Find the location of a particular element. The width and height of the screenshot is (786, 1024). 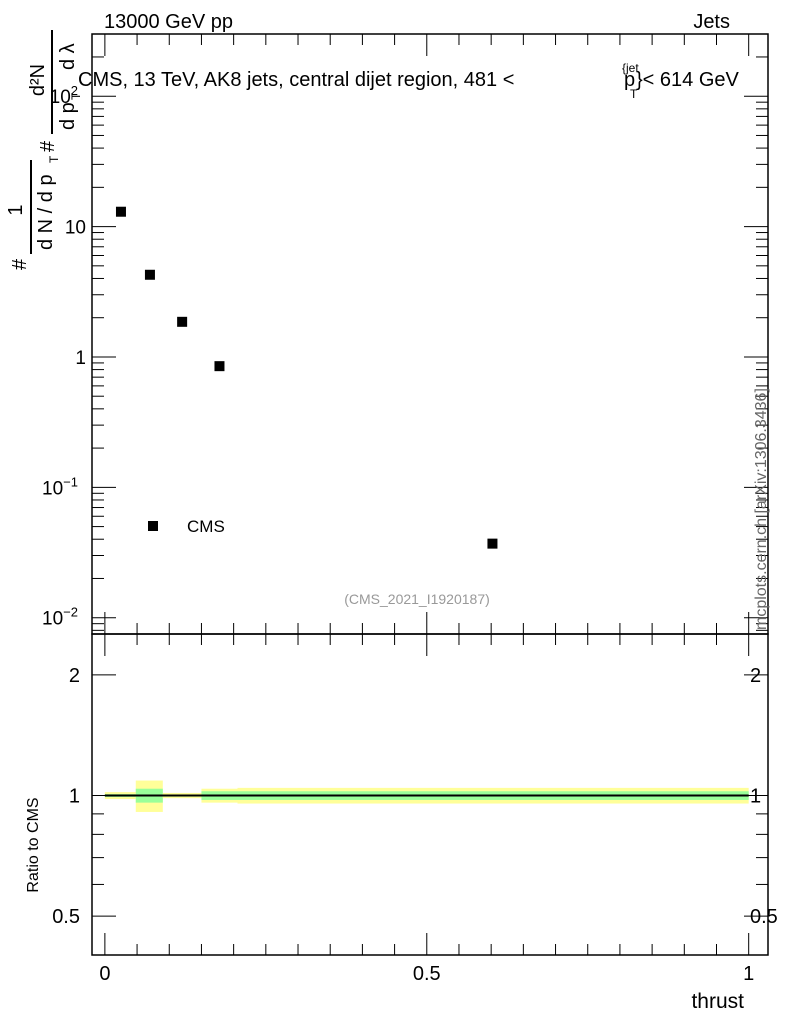

y-label-den2: d p is located at coordinates (68, 116).